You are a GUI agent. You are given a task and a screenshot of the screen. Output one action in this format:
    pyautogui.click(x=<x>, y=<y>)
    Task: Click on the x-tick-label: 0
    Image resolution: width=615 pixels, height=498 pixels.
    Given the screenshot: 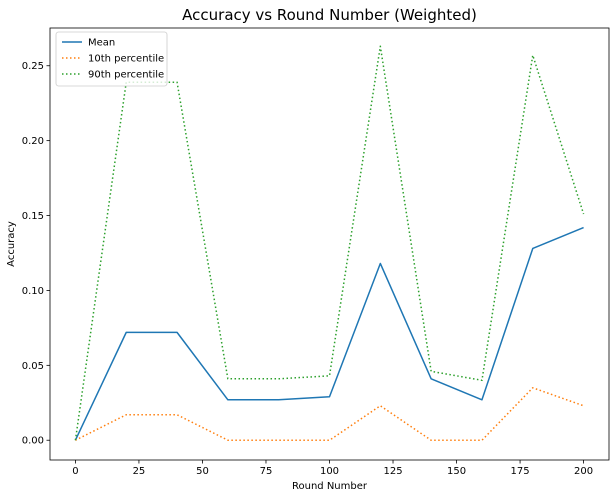 What is the action you would take?
    pyautogui.click(x=75, y=471)
    